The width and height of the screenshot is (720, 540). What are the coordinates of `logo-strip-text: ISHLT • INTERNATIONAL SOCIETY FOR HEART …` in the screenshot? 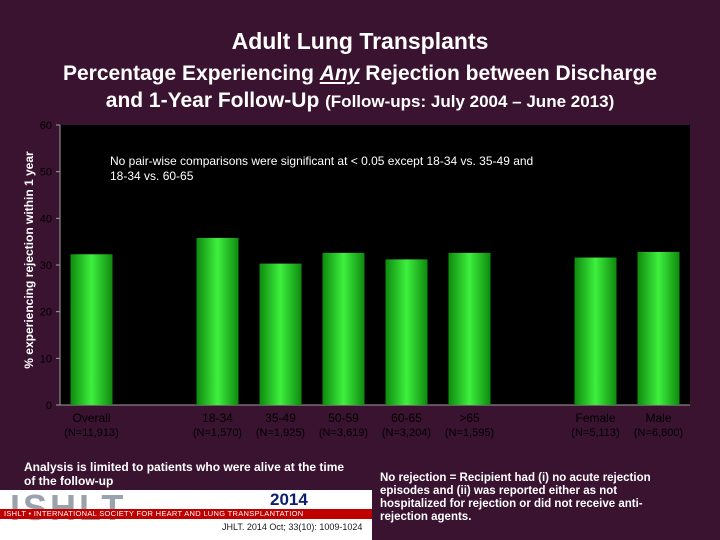 It's located at (154, 513).